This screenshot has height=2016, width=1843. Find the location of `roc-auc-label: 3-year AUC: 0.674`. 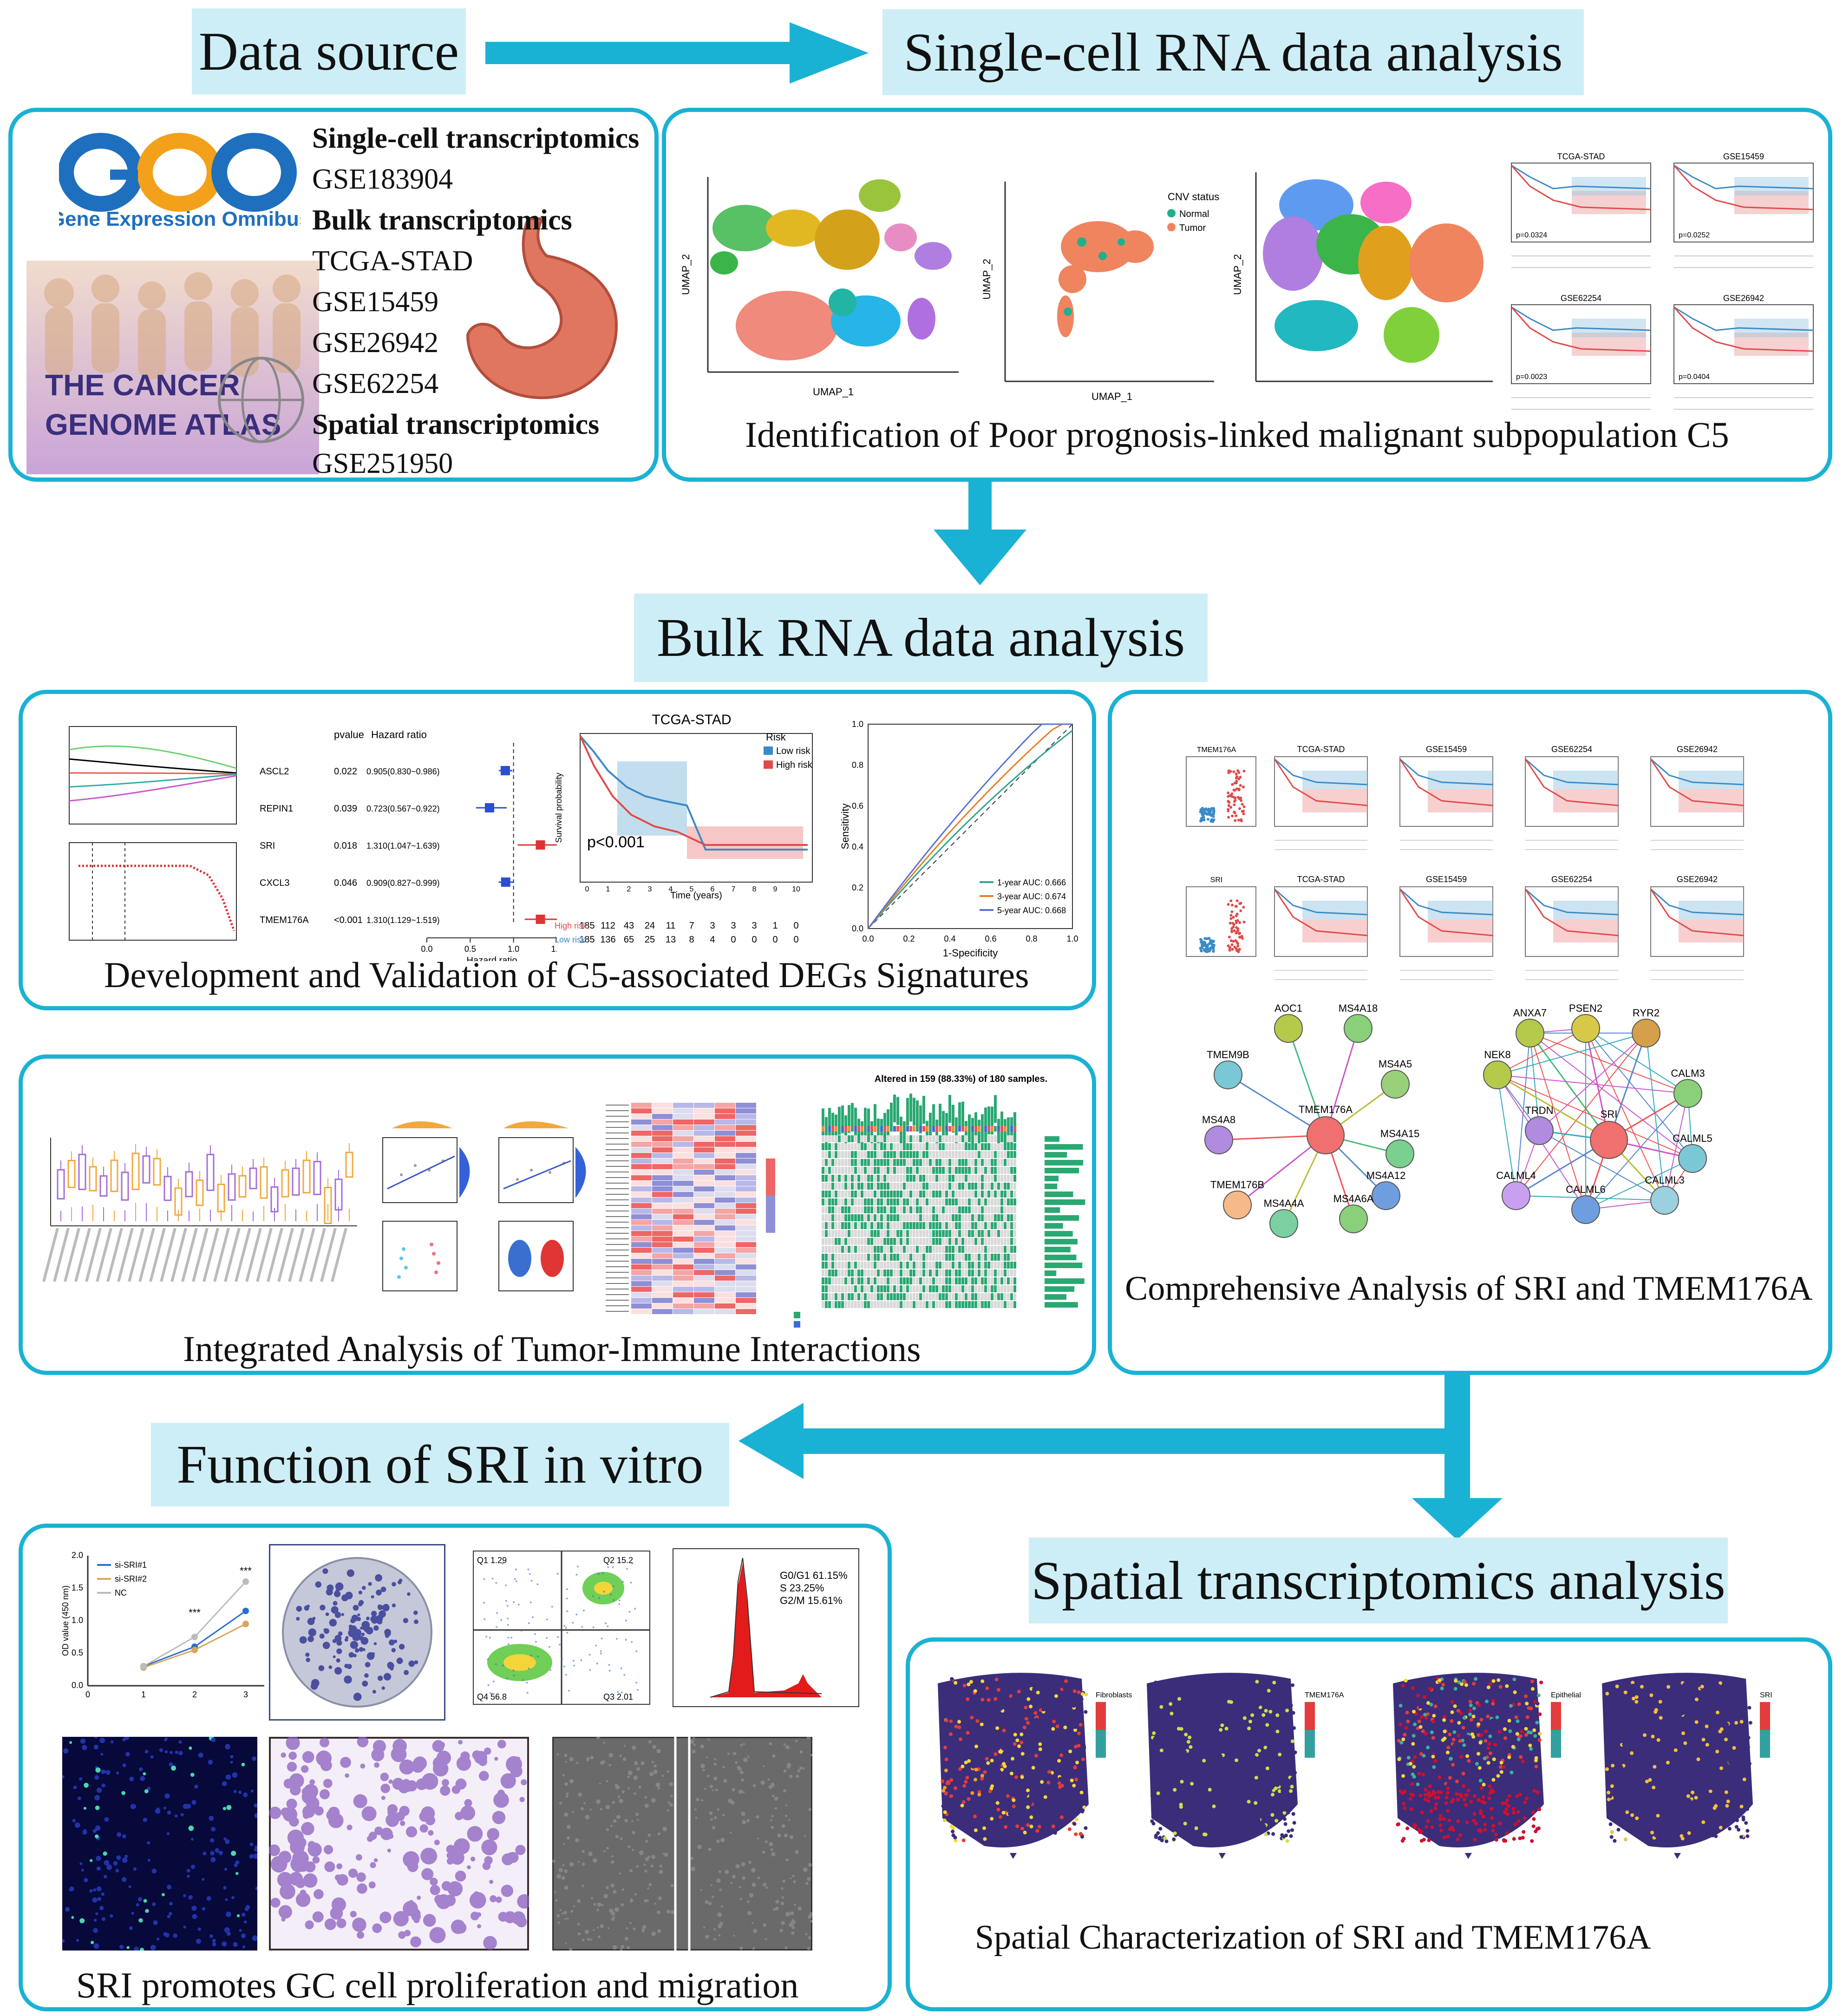

roc-auc-label: 3-year AUC: 0.674 is located at coordinates (1031, 896).